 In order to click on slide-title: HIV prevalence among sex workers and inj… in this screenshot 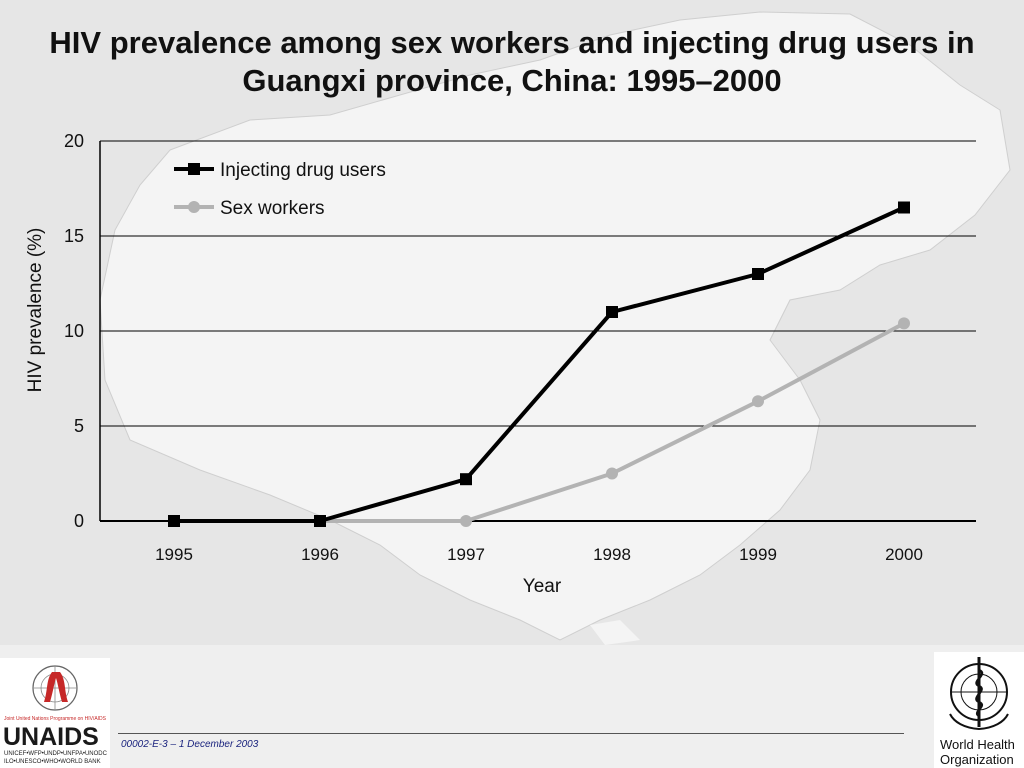, I will do `click(512, 61)`.